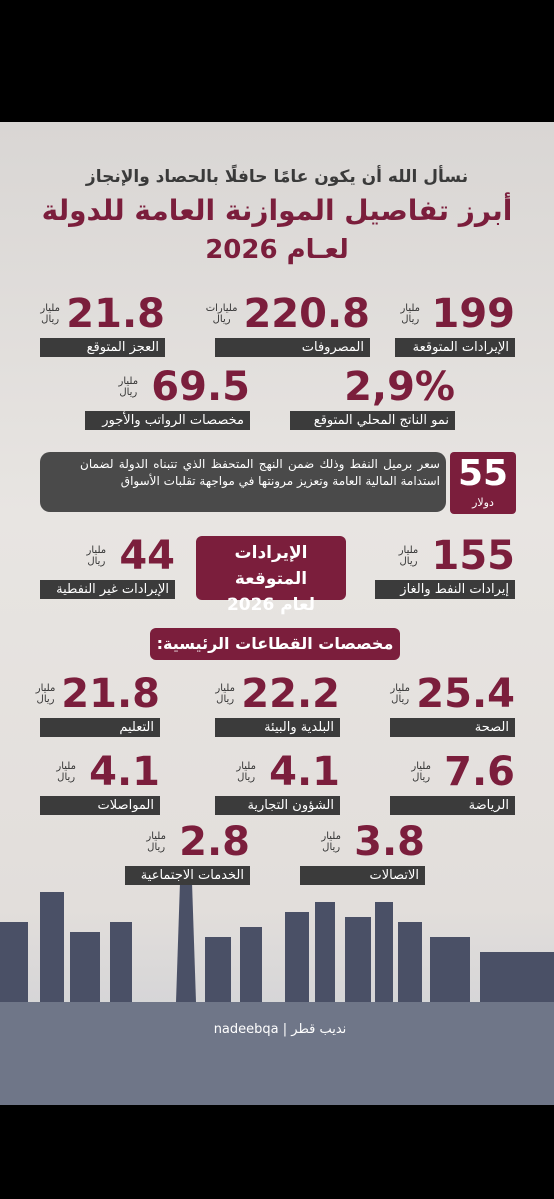  Describe the element at coordinates (465, 694) in the screenshot. I see `stat-value: 25.4` at that location.